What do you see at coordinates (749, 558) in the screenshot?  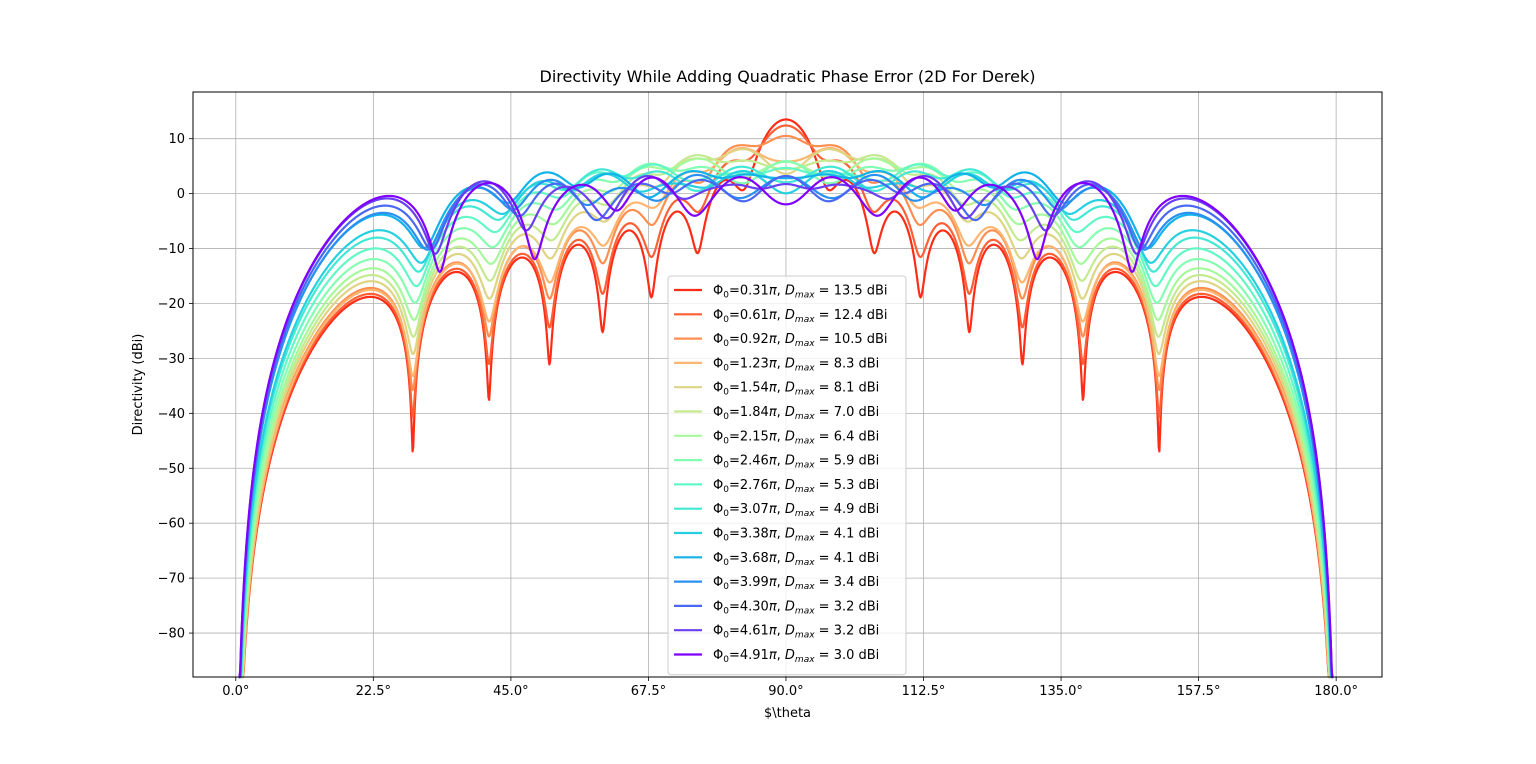 I see `legend-phi-value: =3.68` at bounding box center [749, 558].